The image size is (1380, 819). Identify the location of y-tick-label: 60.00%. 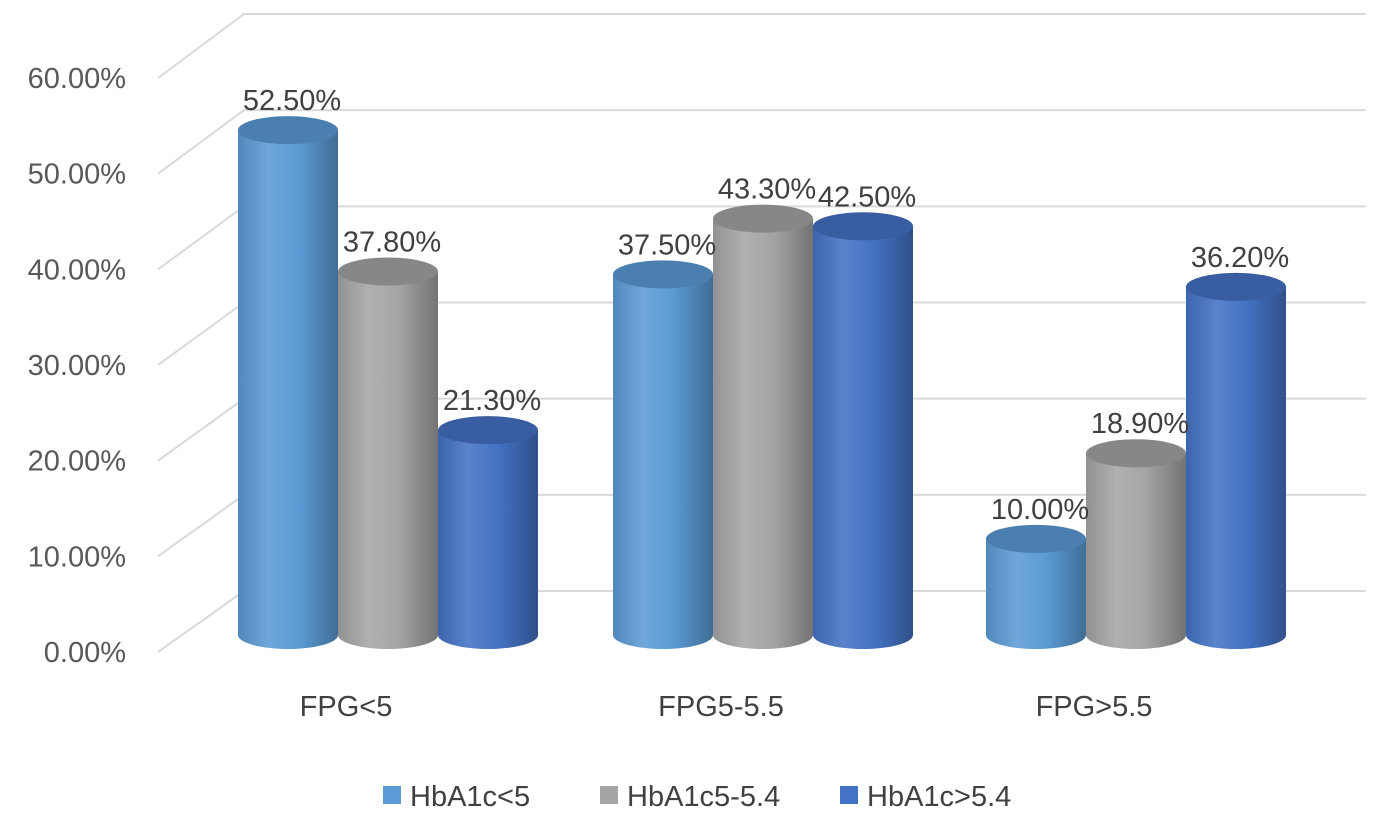
(77, 79).